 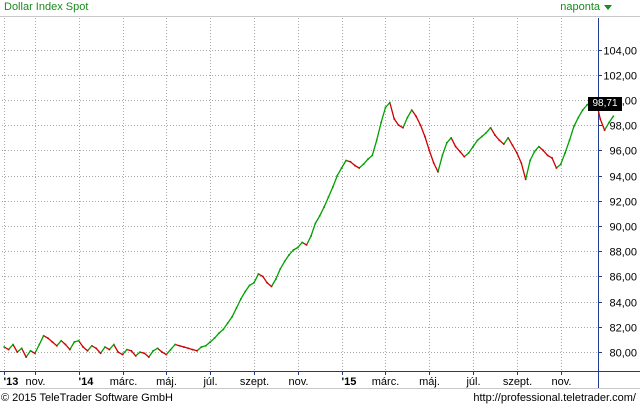 What do you see at coordinates (623, 354) in the screenshot?
I see `y-tick-label: 80,00` at bounding box center [623, 354].